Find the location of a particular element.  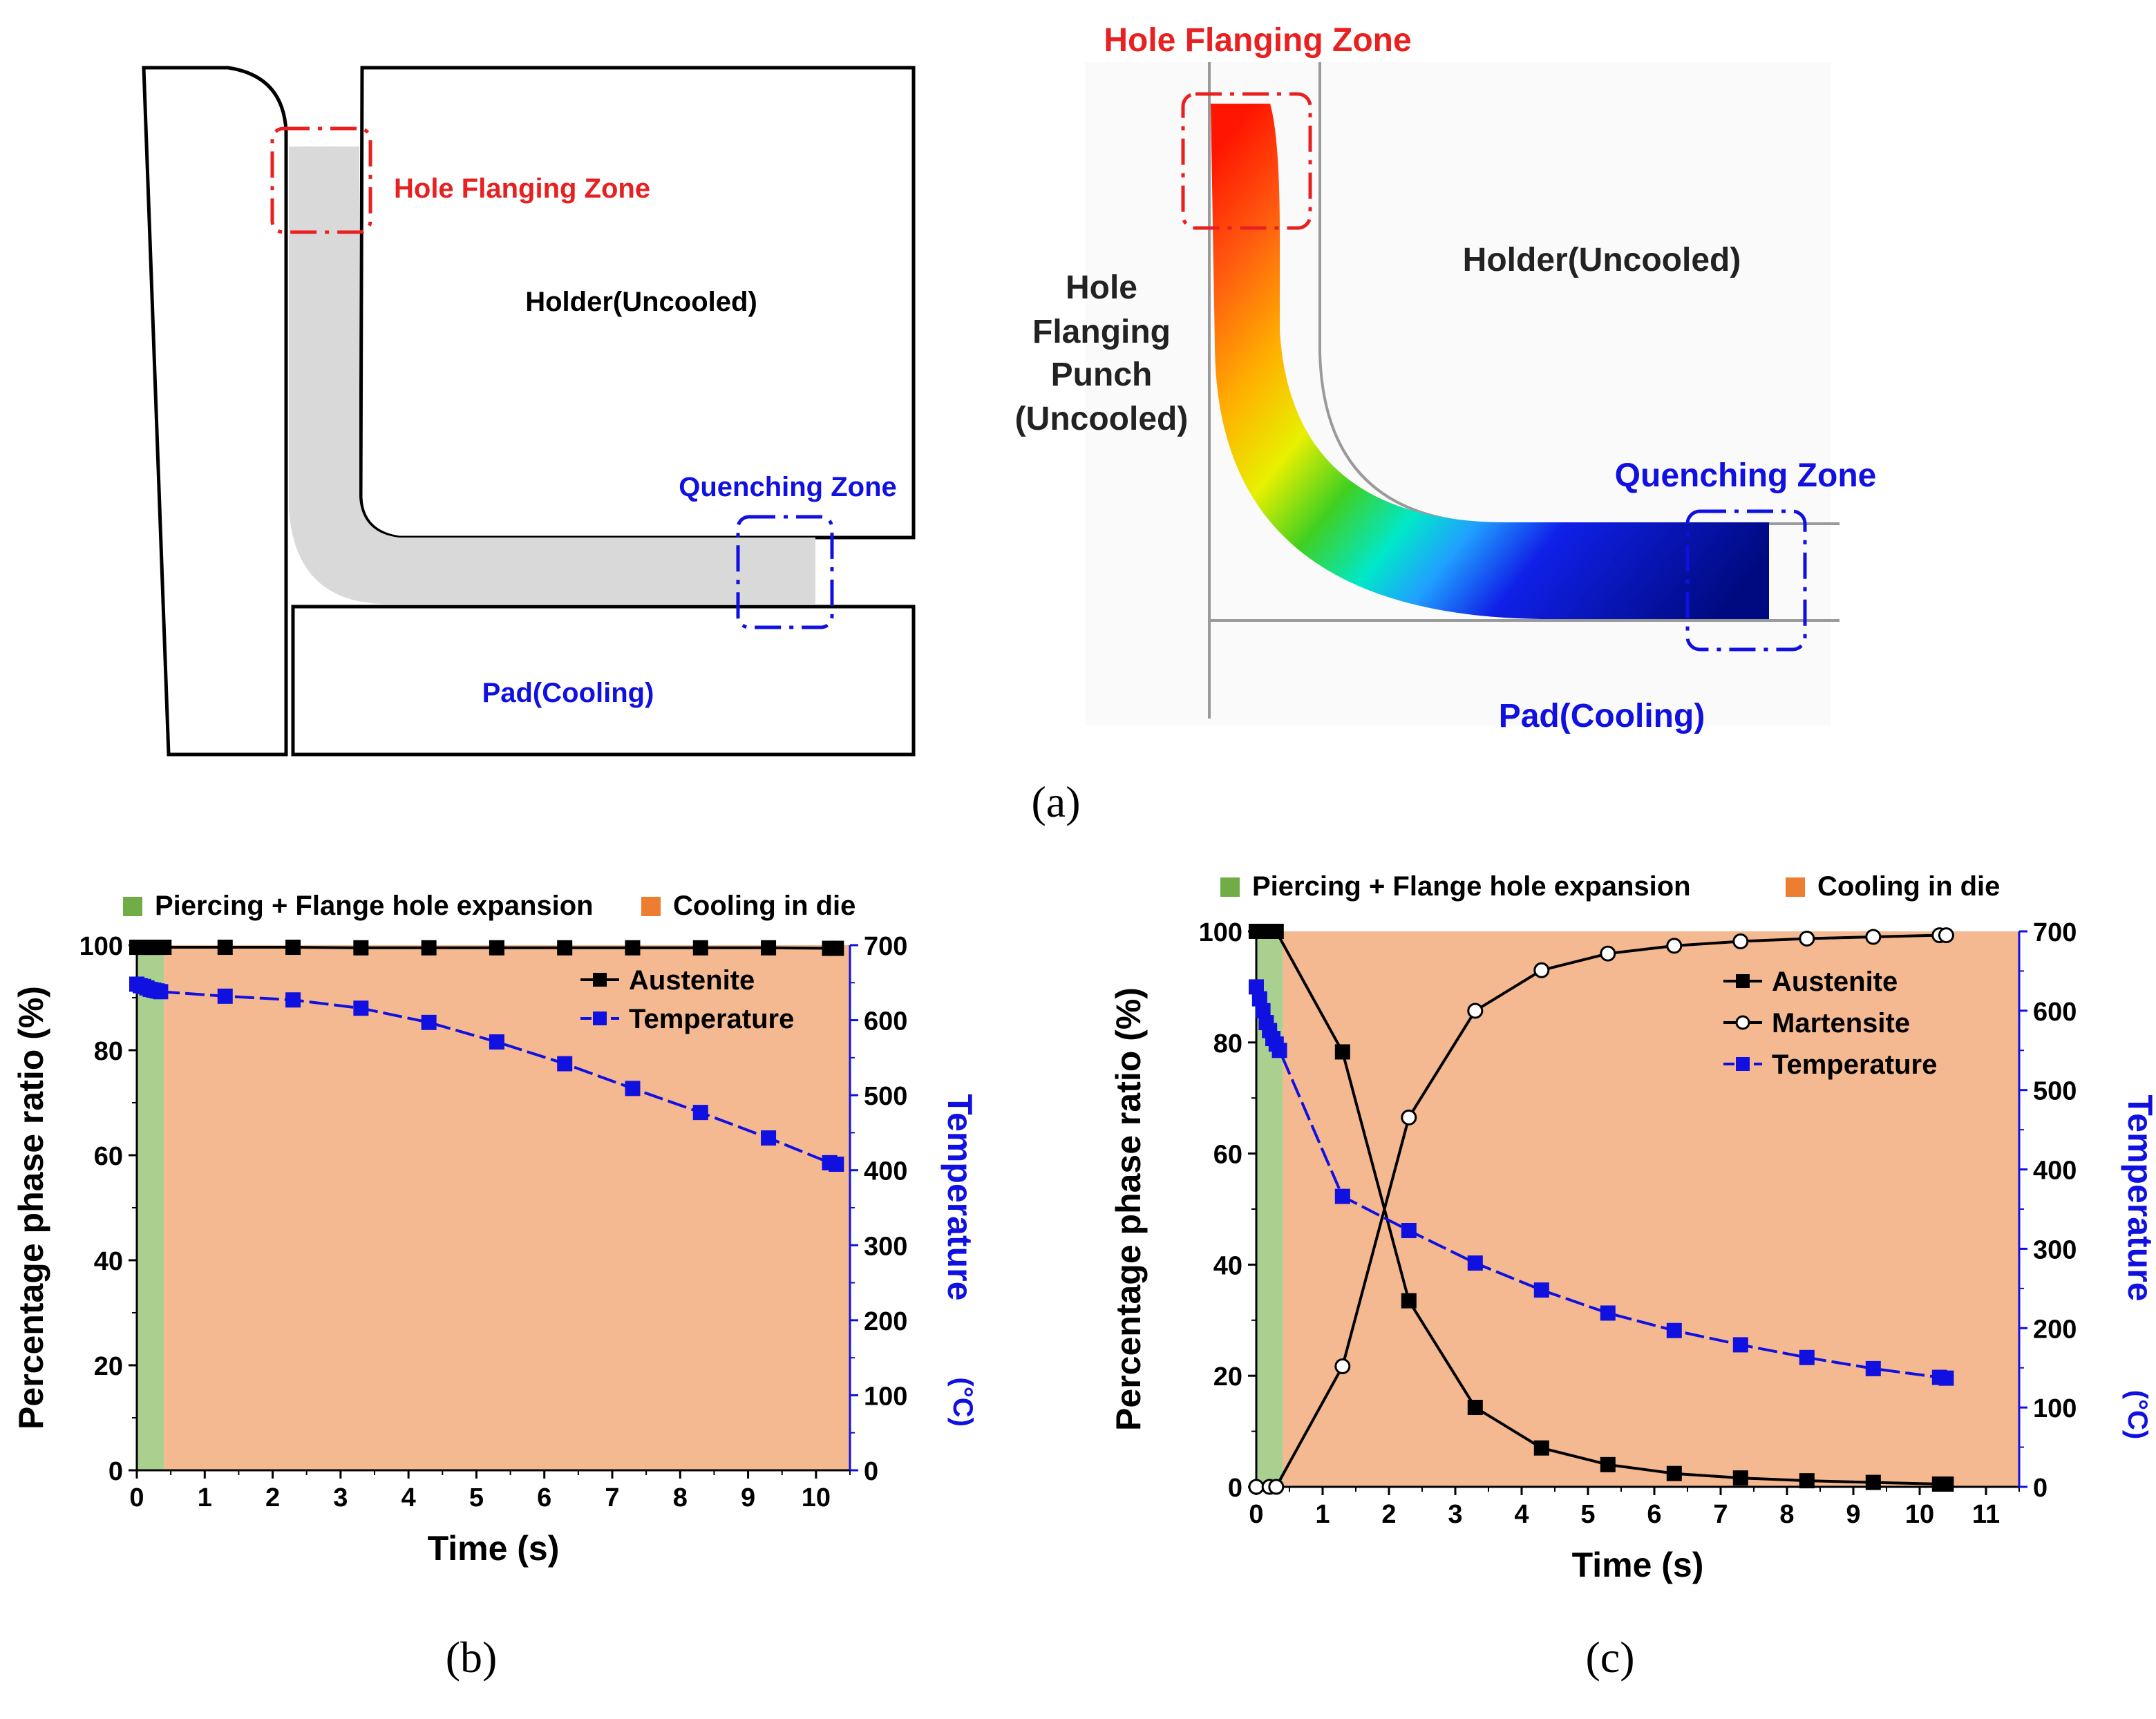

sim-punch-label-3: Punch is located at coordinates (1102, 375).